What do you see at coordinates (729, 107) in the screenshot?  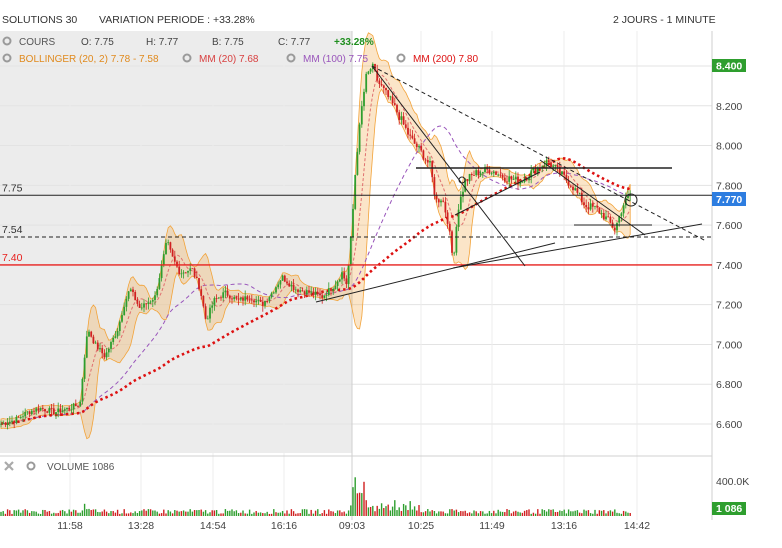 I see `y-tick-label: 8.200` at bounding box center [729, 107].